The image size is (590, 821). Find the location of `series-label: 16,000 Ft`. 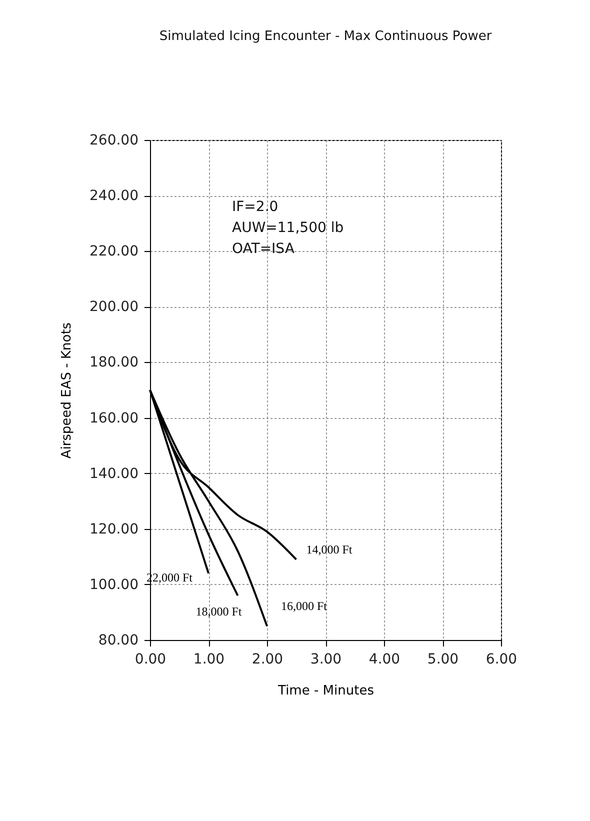

series-label: 16,000 Ft is located at coordinates (304, 606).